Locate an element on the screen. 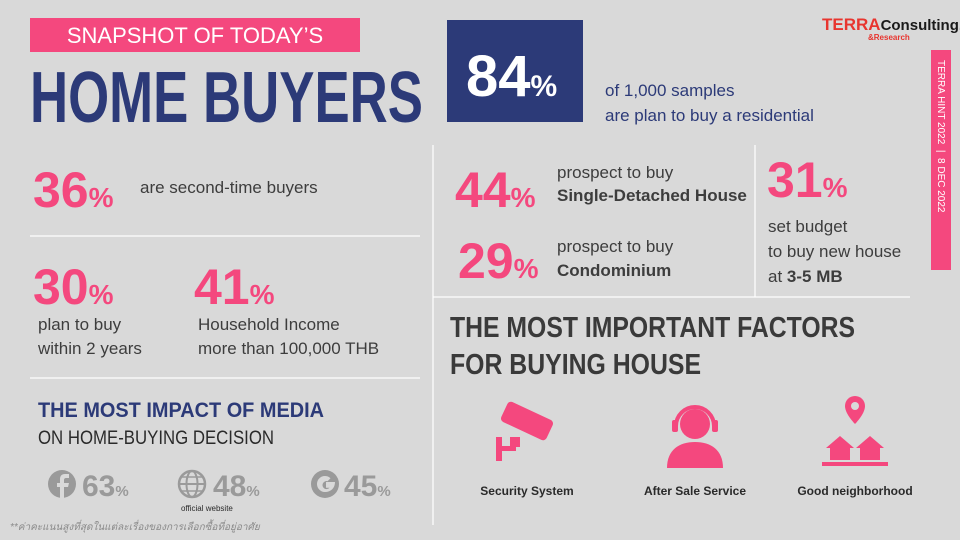 This screenshot has height=540, width=960. camera-mount is located at coordinates (515, 442).